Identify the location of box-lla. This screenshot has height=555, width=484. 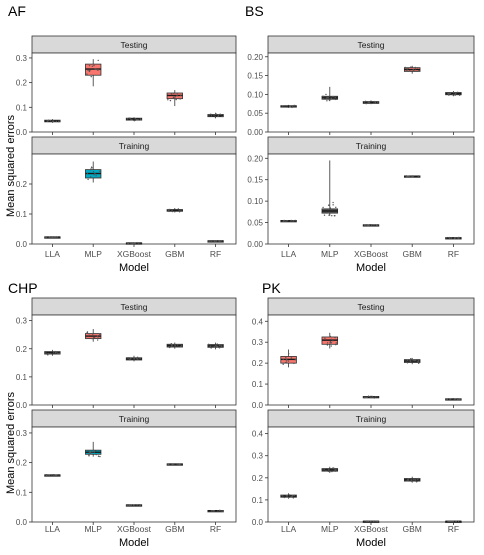
(288, 358).